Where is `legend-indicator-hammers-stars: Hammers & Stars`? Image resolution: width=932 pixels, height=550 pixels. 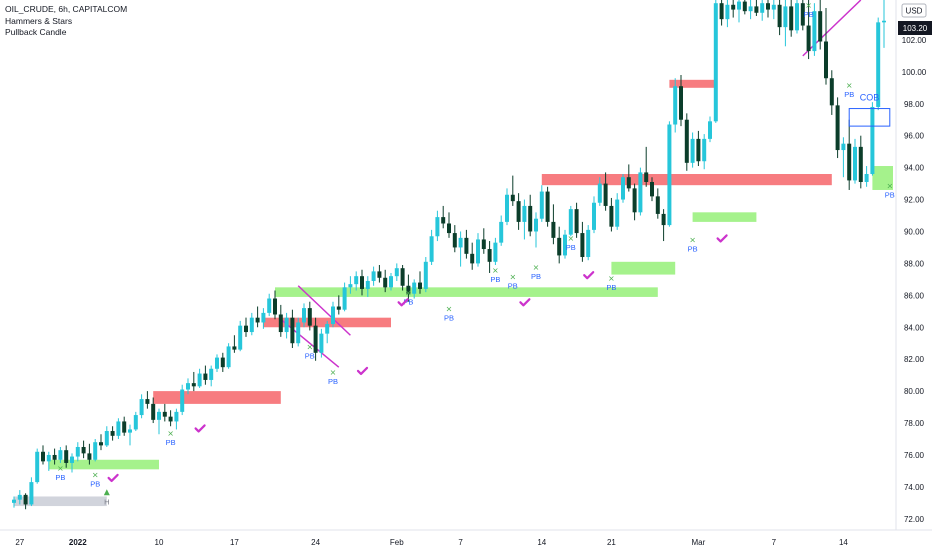 legend-indicator-hammers-stars: Hammers & Stars is located at coordinates (39, 20).